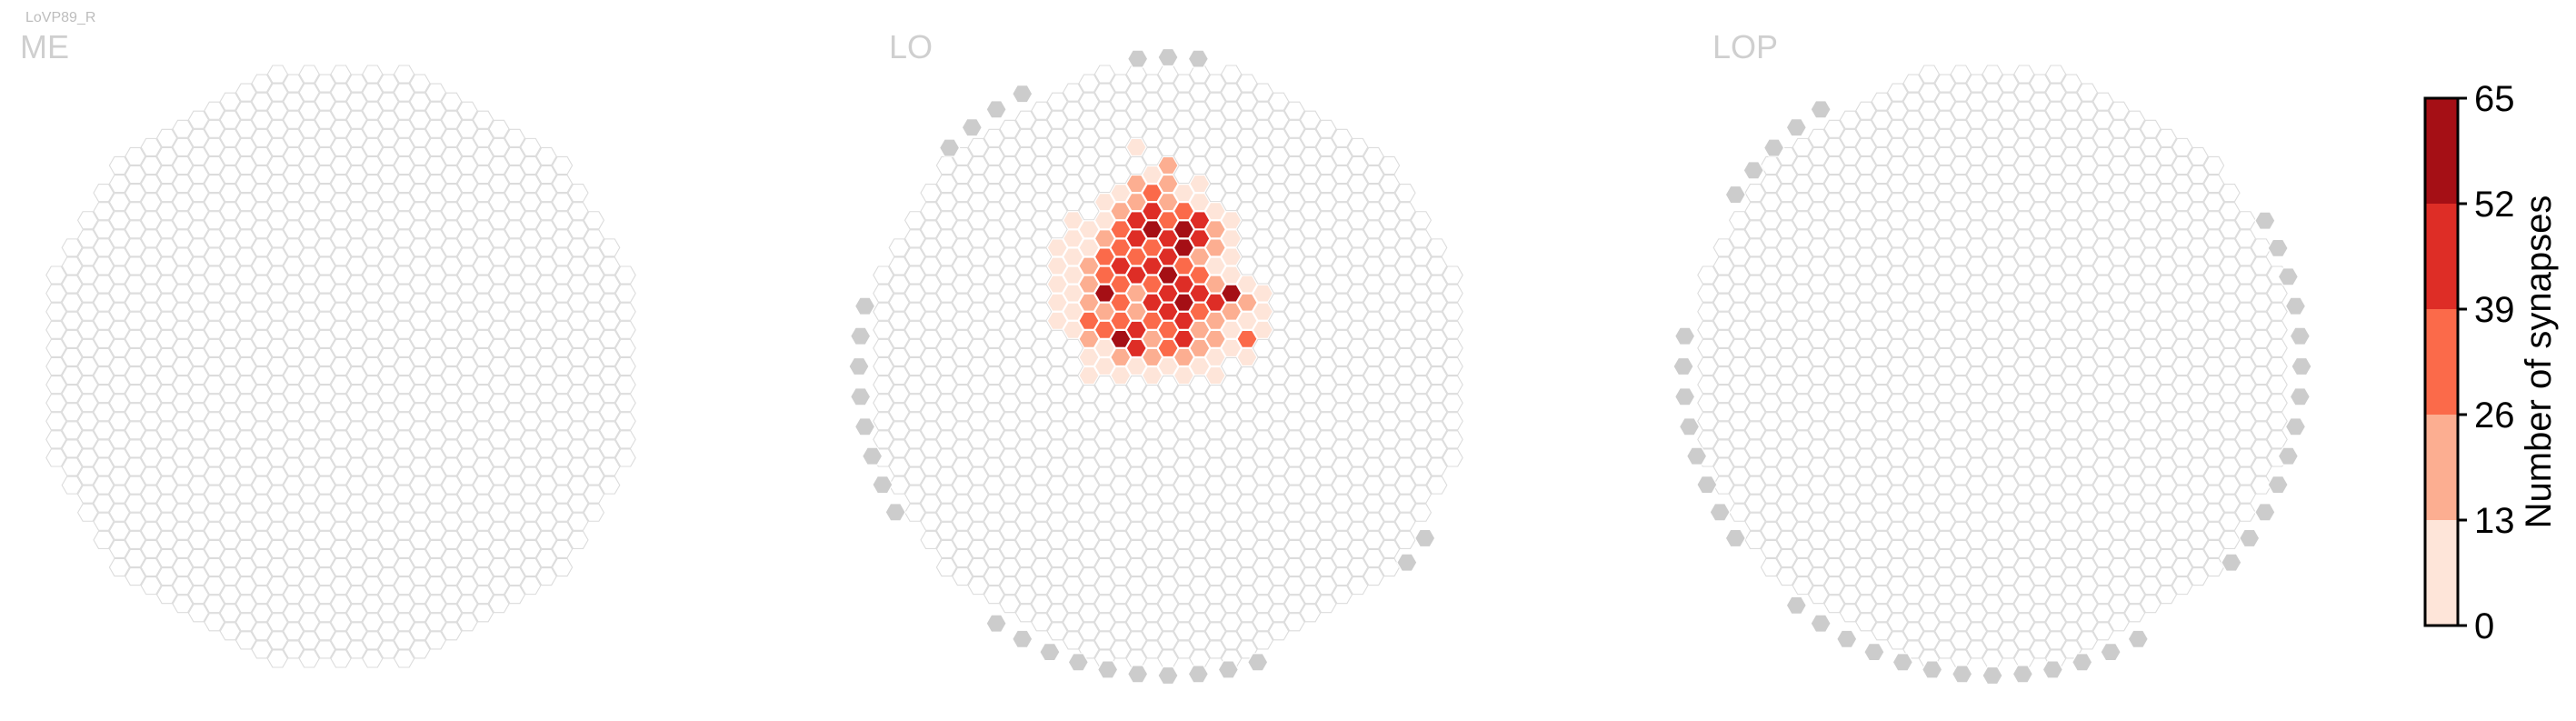 The width and height of the screenshot is (2576, 721). I want to click on hex-cell-lo-outside, so click(1258, 662).